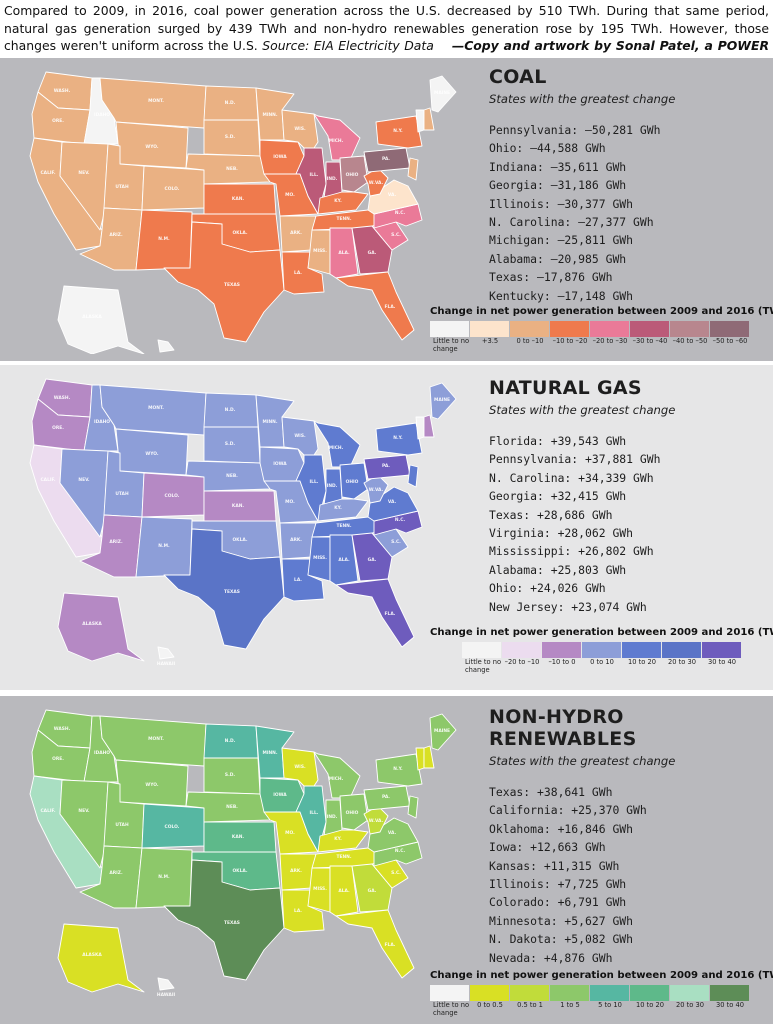 The image size is (773, 1024). Describe the element at coordinates (547, 588) in the screenshot. I see `ranking-row: Ohio: +24,026 GWh` at that location.